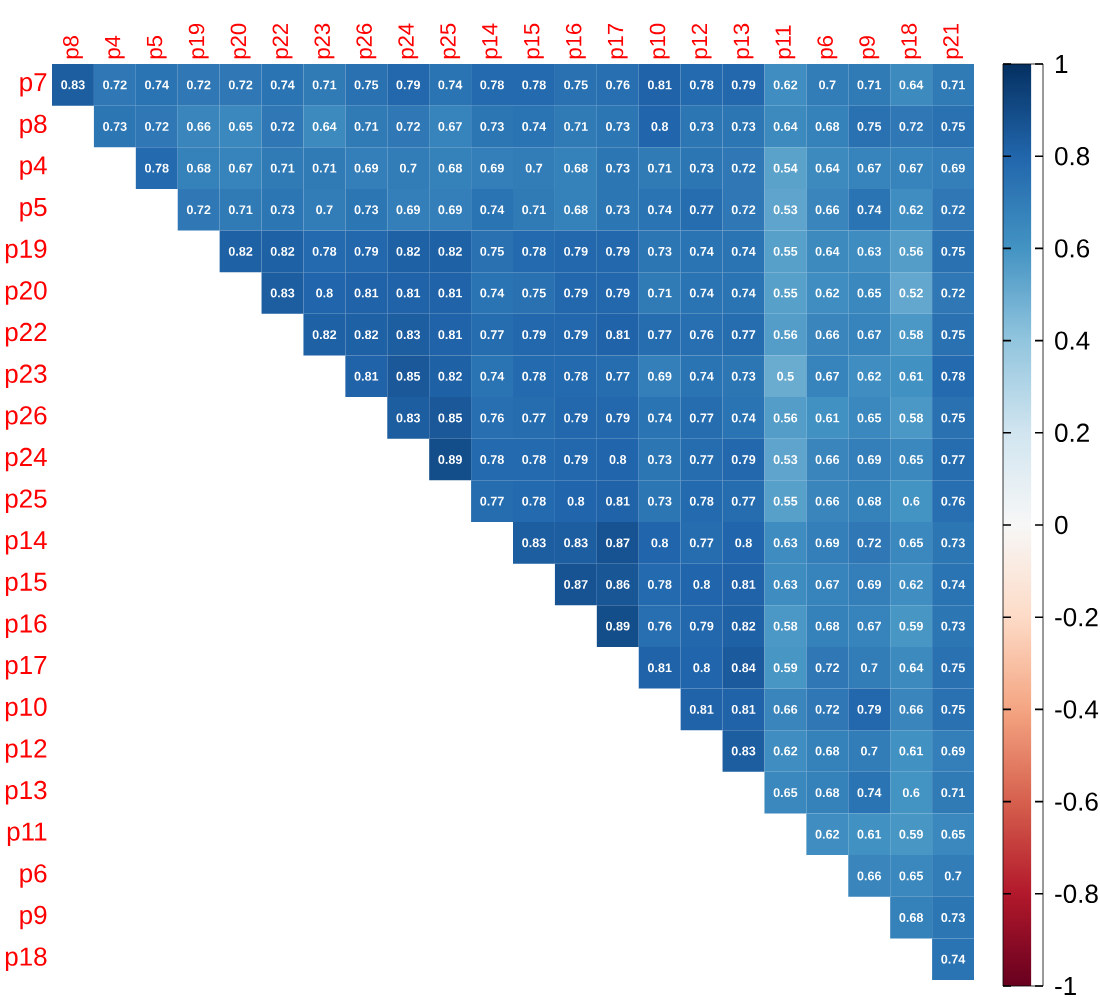 This screenshot has width=1100, height=1008. What do you see at coordinates (240, 41) in the screenshot?
I see `x-tick-label: p20` at bounding box center [240, 41].